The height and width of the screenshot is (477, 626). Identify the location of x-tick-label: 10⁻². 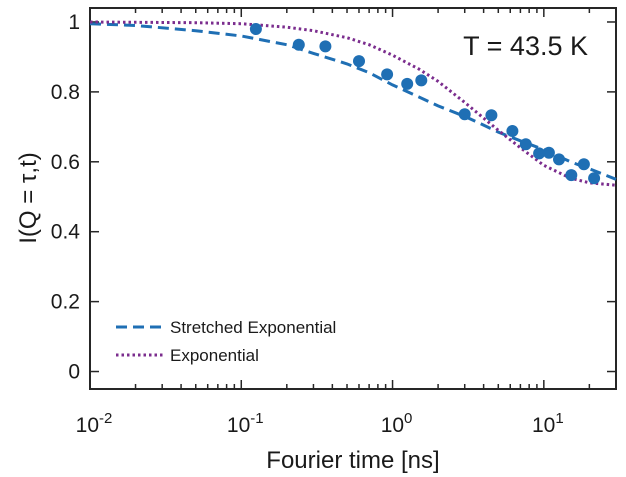
(94, 423).